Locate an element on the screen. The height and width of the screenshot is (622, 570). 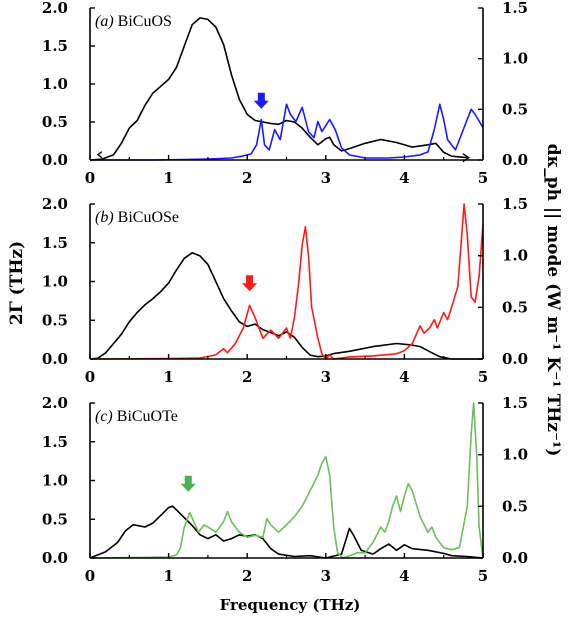
panel-letter: (b) is located at coordinates (106, 217).